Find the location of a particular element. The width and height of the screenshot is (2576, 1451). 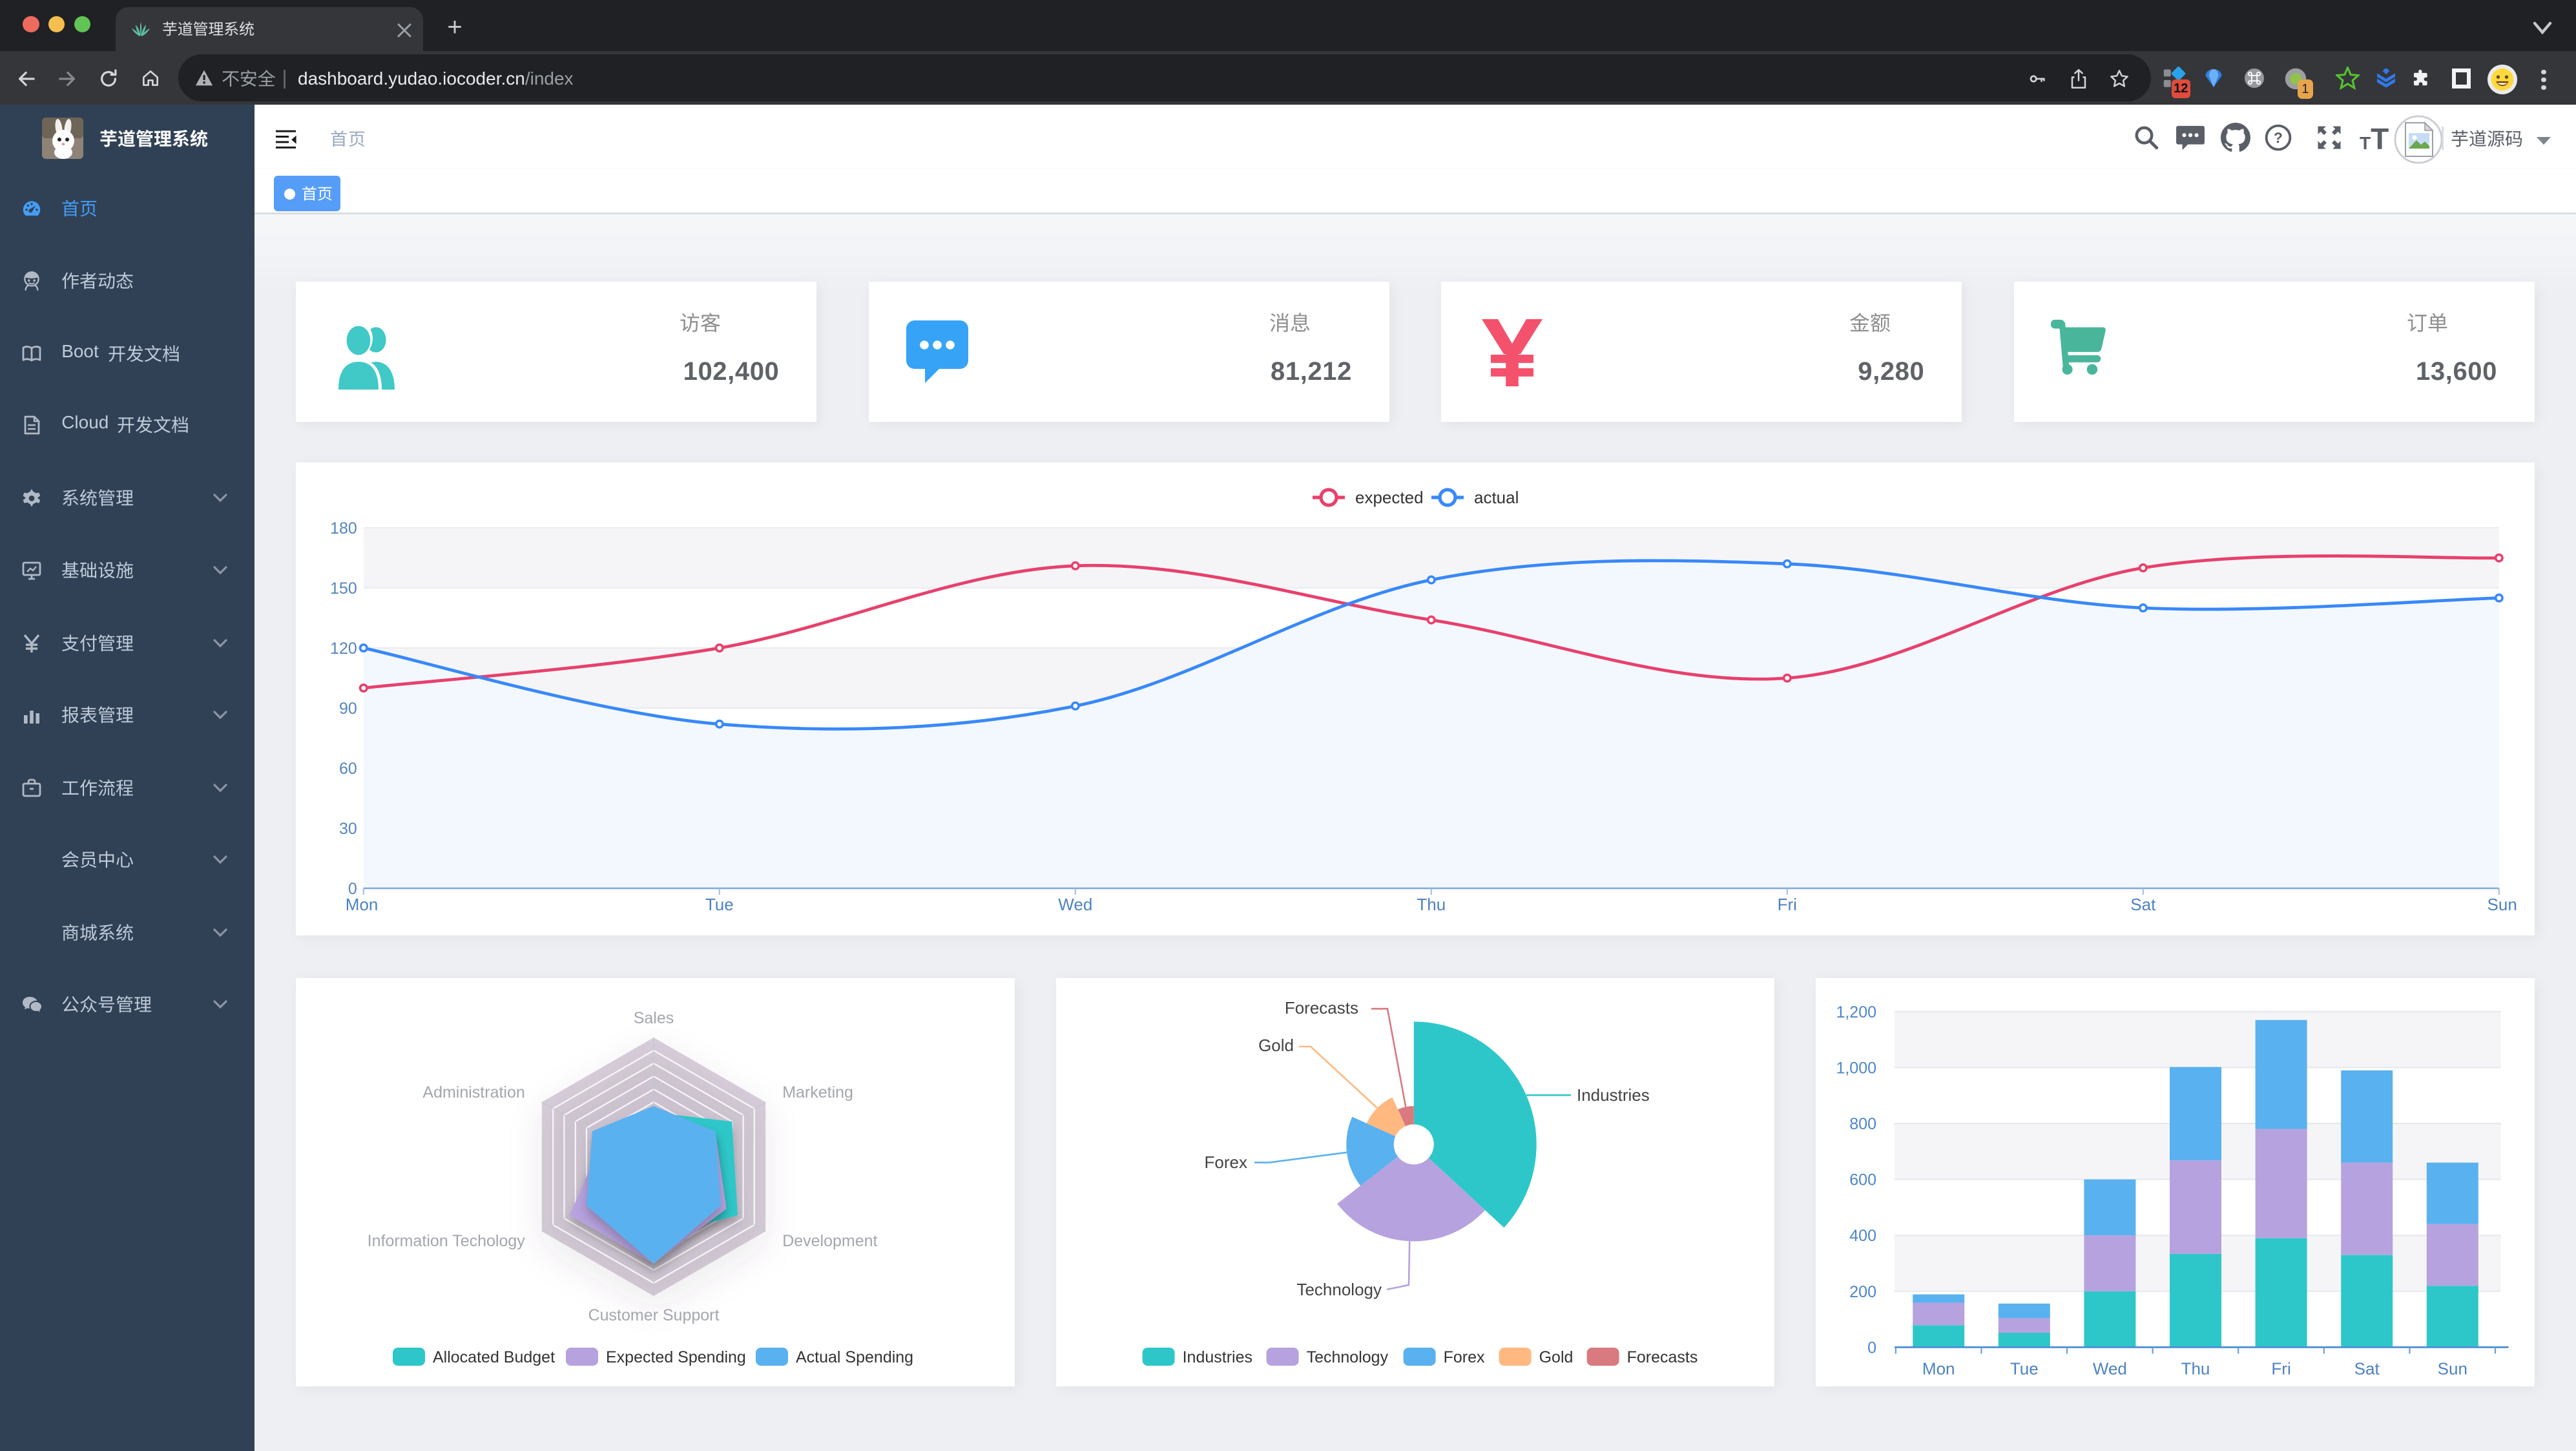

svg-text: Sales is located at coordinates (654, 1018).